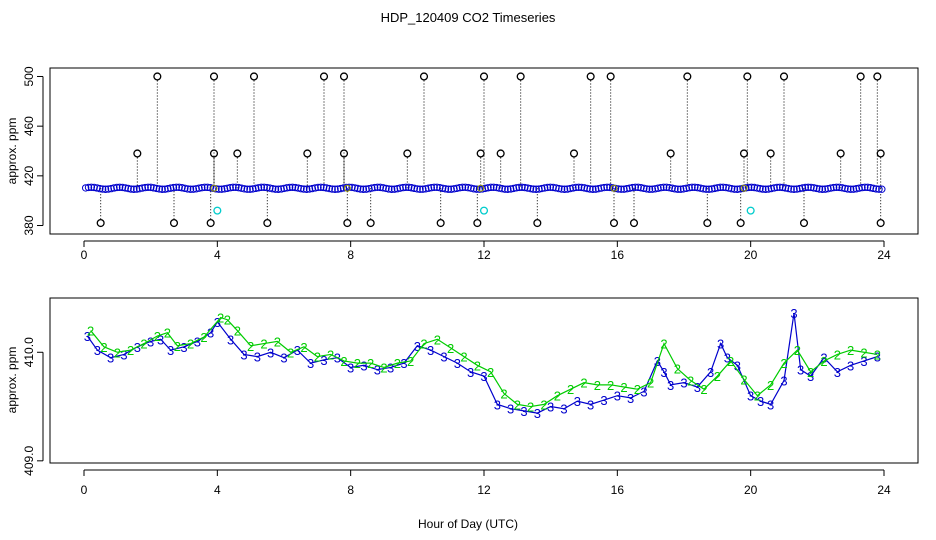 This screenshot has height=540, width=936. Describe the element at coordinates (484, 210) in the screenshot. I see `cyan-point` at that location.